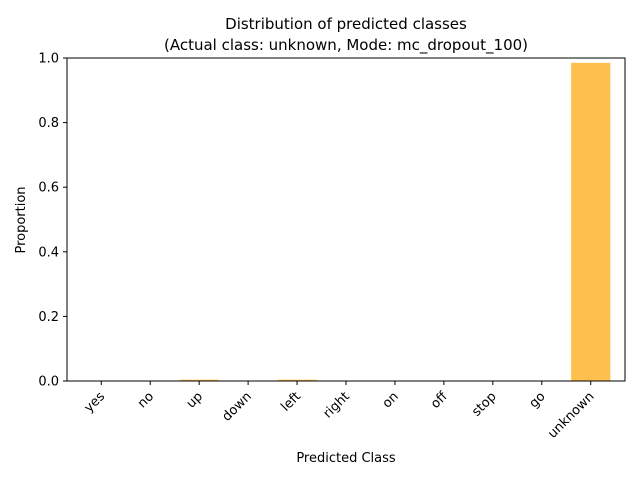  What do you see at coordinates (391, 400) in the screenshot?
I see `x-tick-label: on` at bounding box center [391, 400].